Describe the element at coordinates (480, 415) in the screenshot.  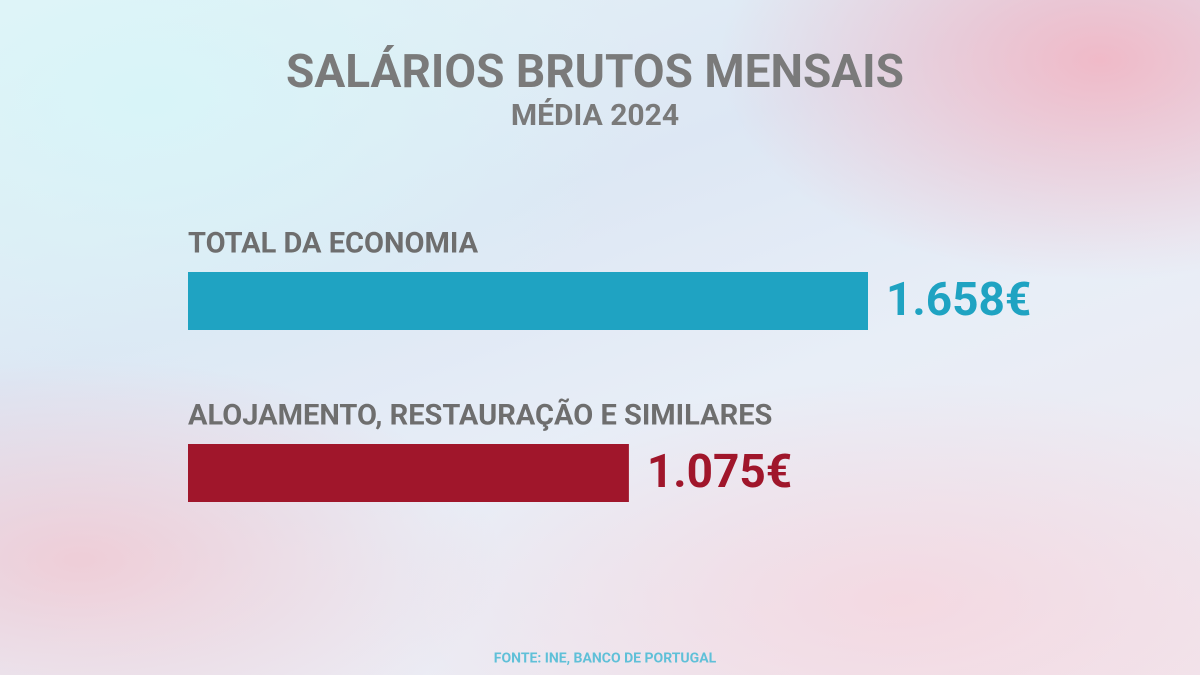
I see `category-label: ALOJAMENTO, RESTAURAÇÃO E SIMILARES` at that location.